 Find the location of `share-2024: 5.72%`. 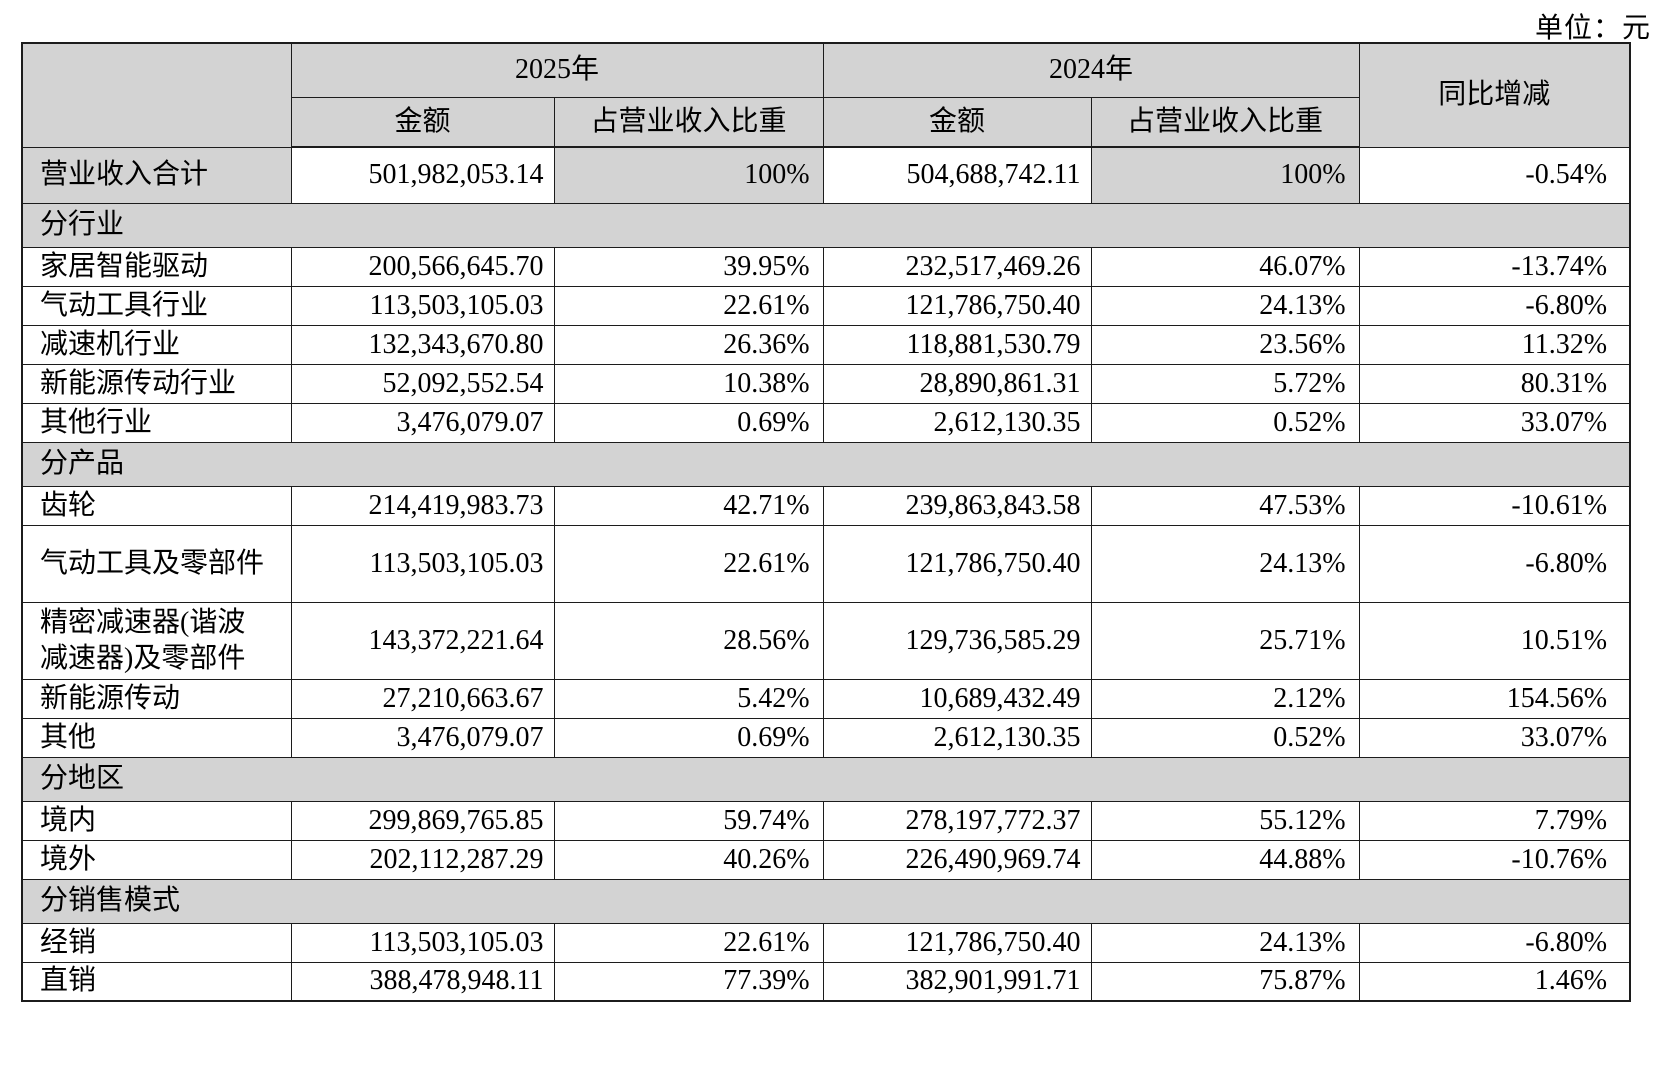

share-2024: 5.72% is located at coordinates (1225, 383).